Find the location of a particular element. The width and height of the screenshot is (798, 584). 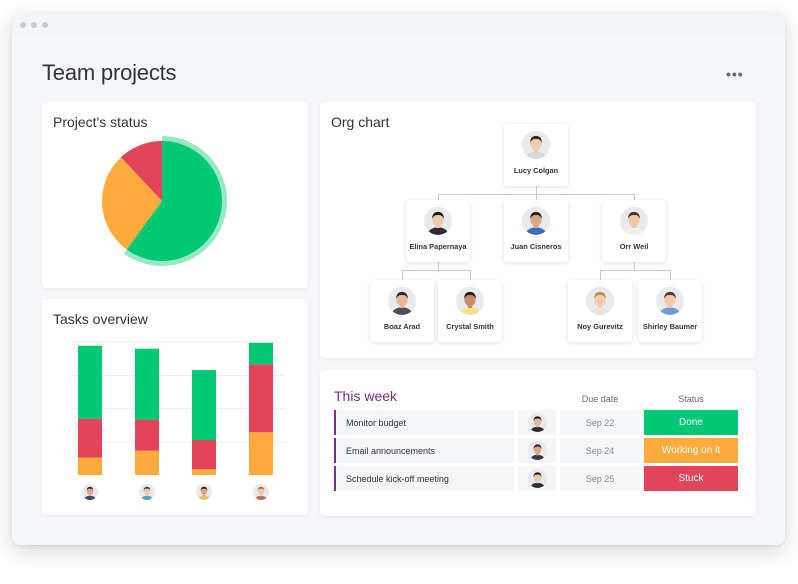

due-date: Sep 24 is located at coordinates (600, 451).